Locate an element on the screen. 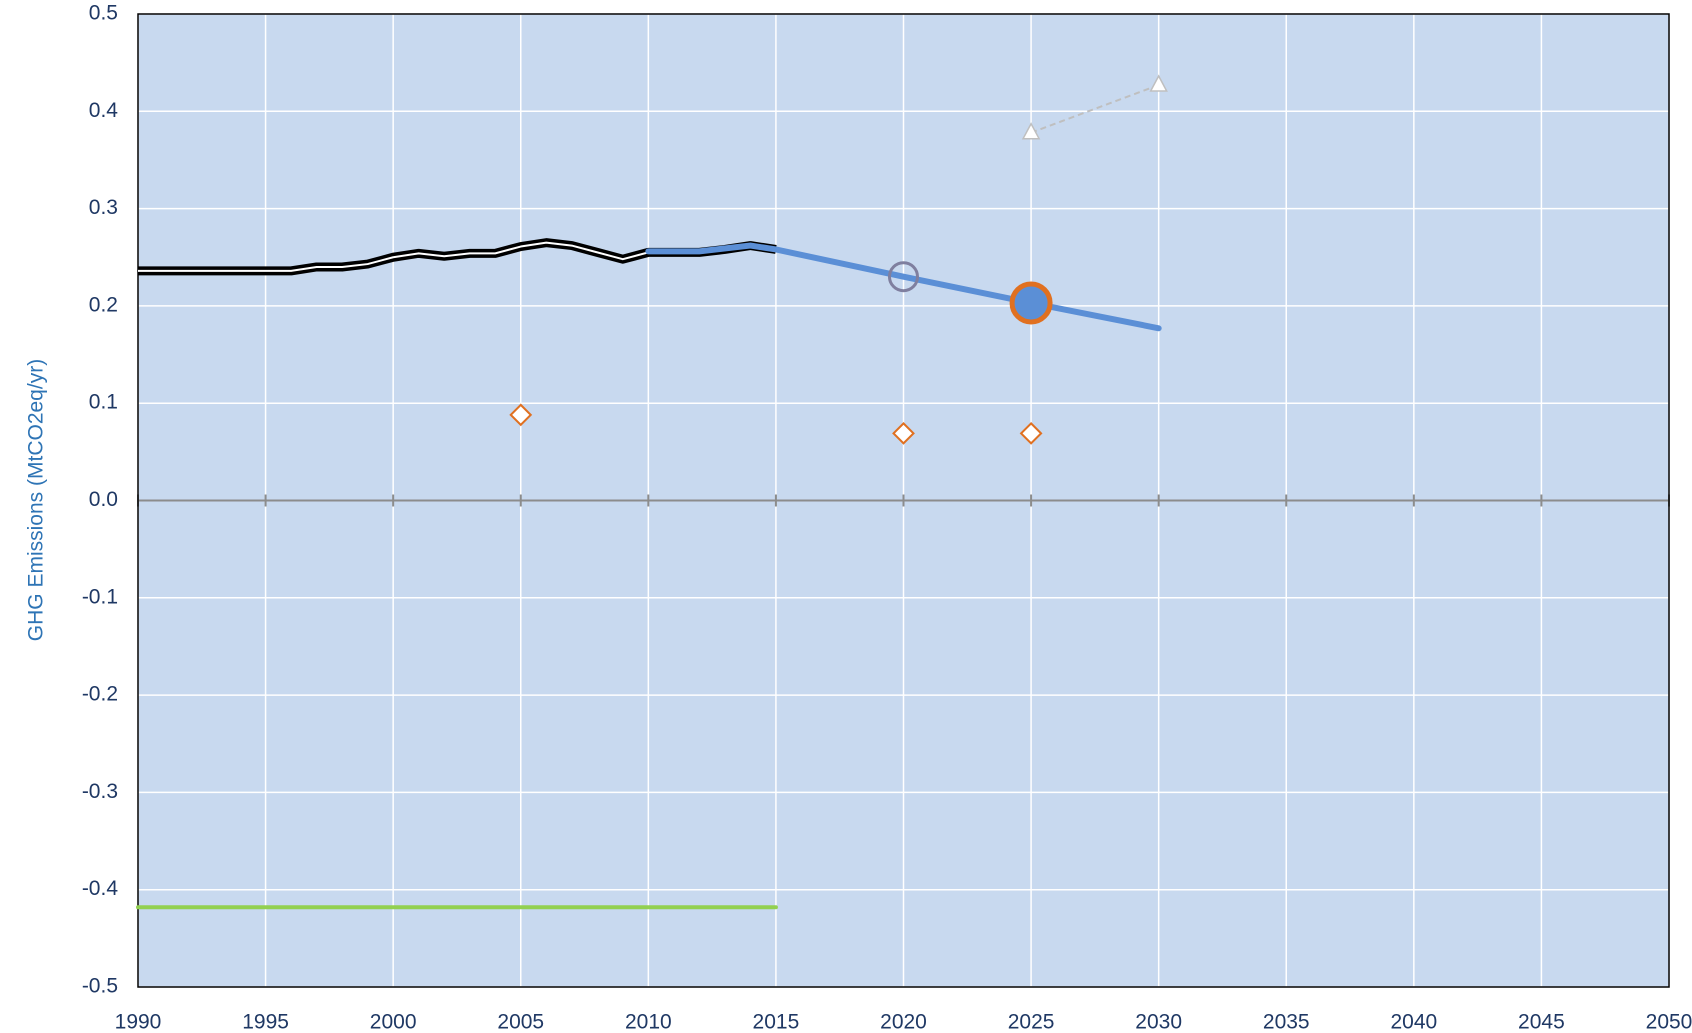  x-tick-label: 2020 is located at coordinates (903, 1022).